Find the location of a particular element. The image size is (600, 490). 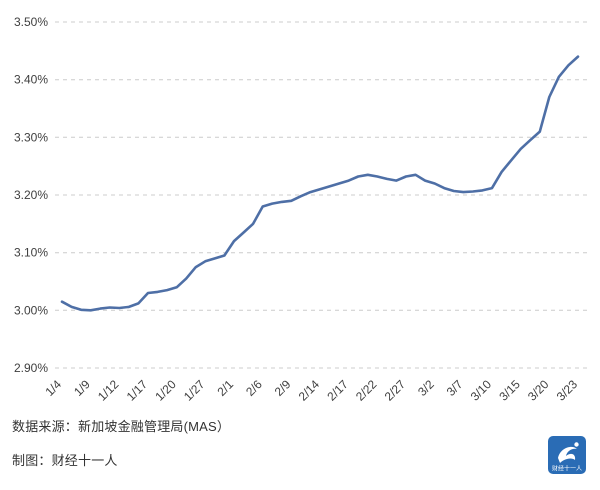

y-tick-label: 3.20% is located at coordinates (31, 195).